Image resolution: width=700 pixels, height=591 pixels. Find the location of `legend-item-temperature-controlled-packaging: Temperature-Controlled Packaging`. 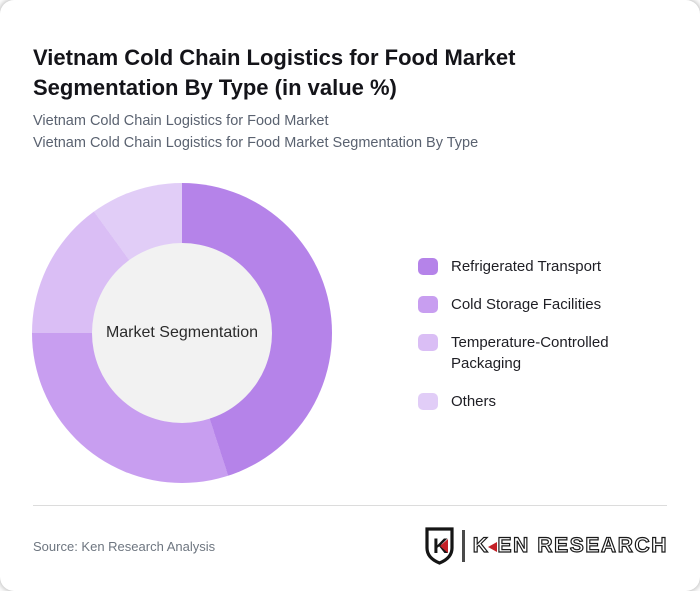

legend-item-temperature-controlled-packaging: Temperature-Controlled Packaging is located at coordinates (536, 353).